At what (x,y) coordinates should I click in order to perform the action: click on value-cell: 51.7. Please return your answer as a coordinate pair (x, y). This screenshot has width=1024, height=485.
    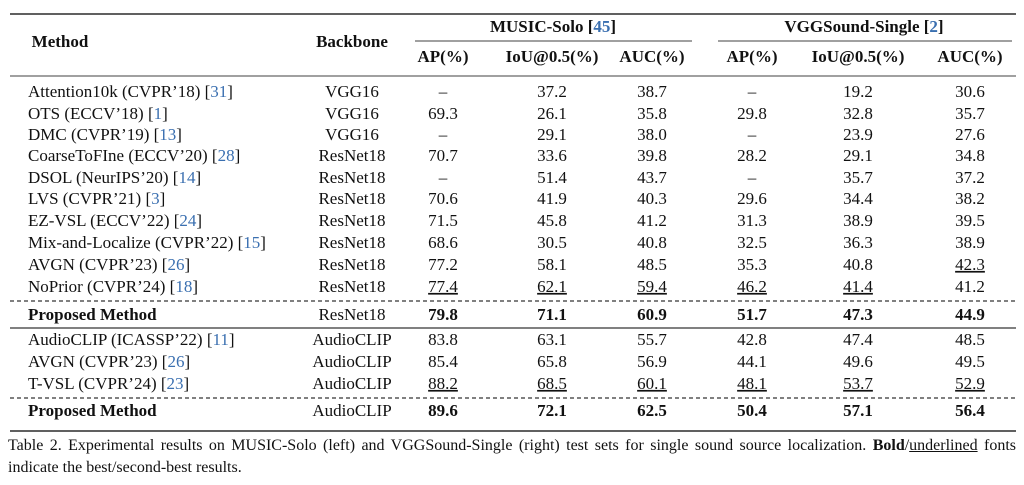
    Looking at the image, I should click on (752, 314).